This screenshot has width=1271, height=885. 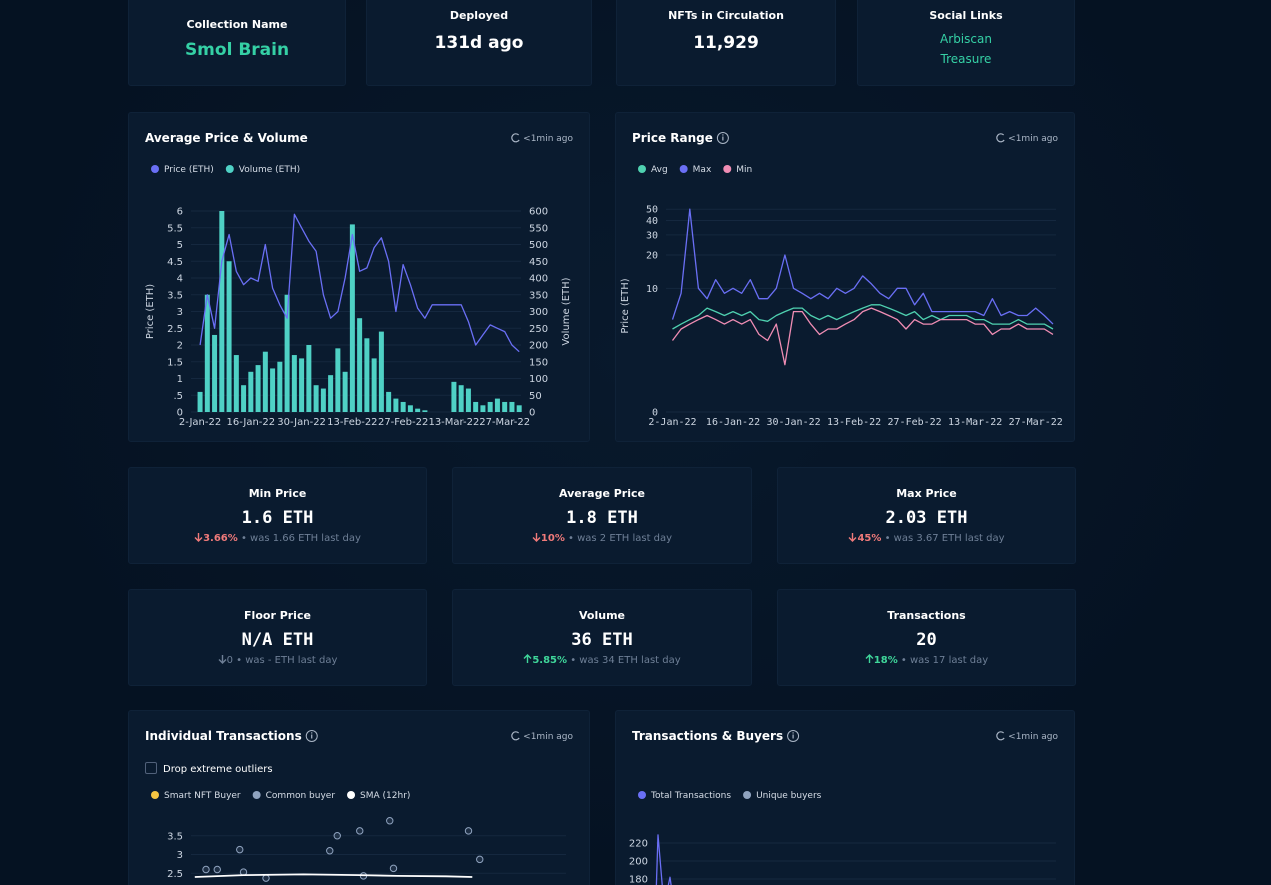 I want to click on stat-value: 2.03 ETH, so click(x=926, y=518).